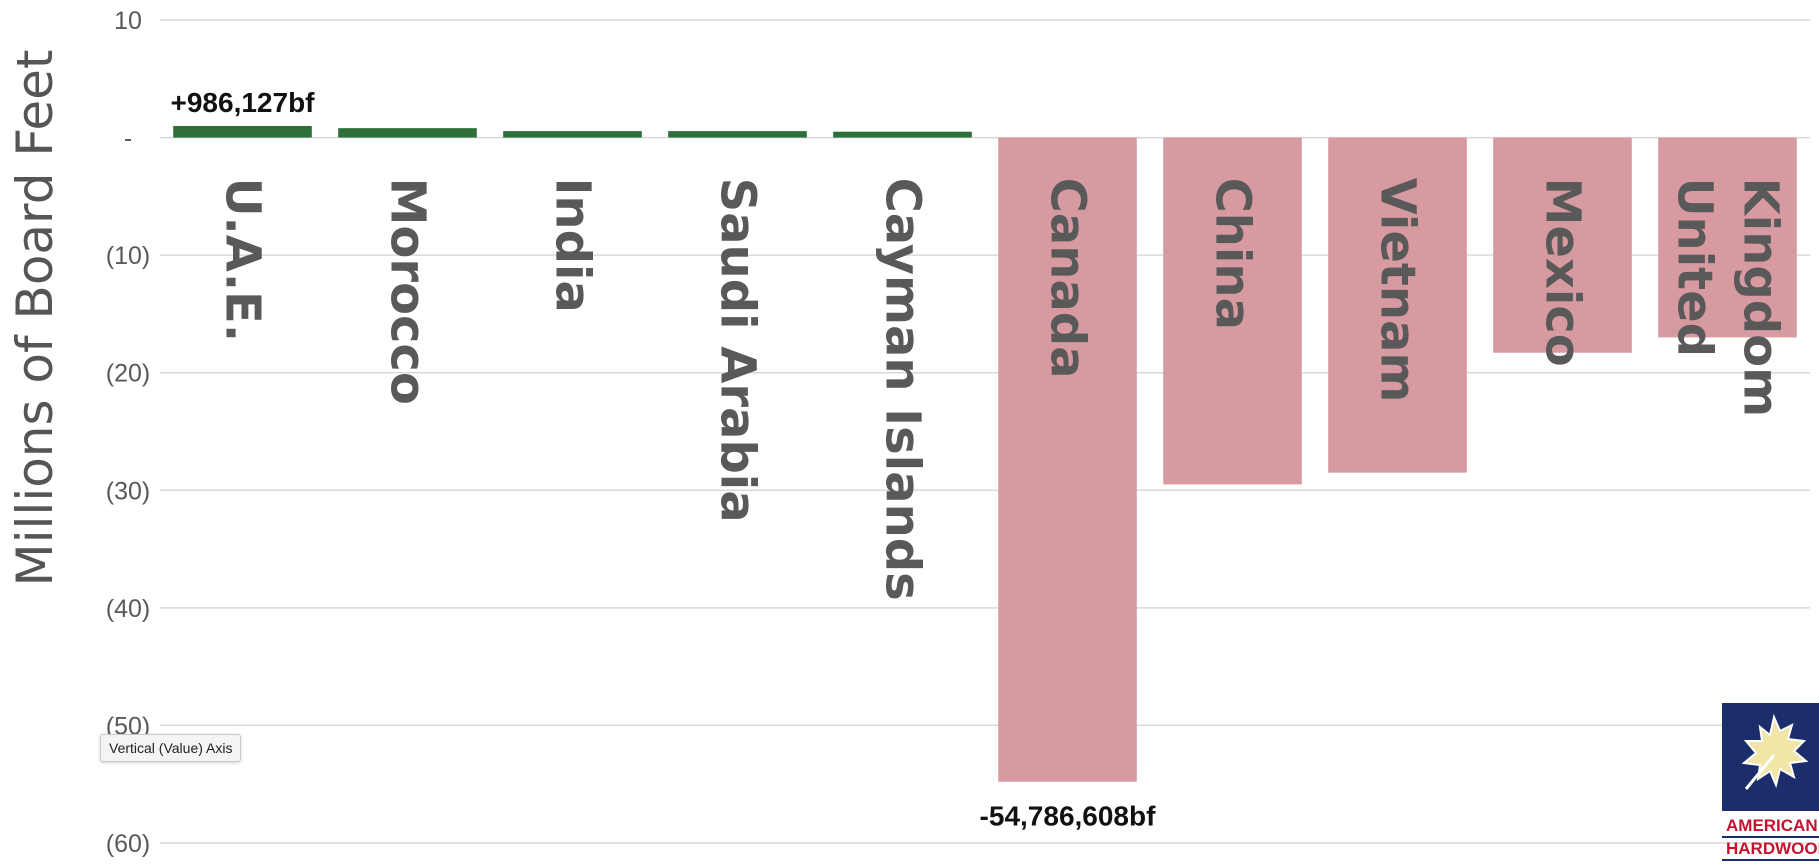  I want to click on category-label-3: Saudi Arabia, so click(738, 350).